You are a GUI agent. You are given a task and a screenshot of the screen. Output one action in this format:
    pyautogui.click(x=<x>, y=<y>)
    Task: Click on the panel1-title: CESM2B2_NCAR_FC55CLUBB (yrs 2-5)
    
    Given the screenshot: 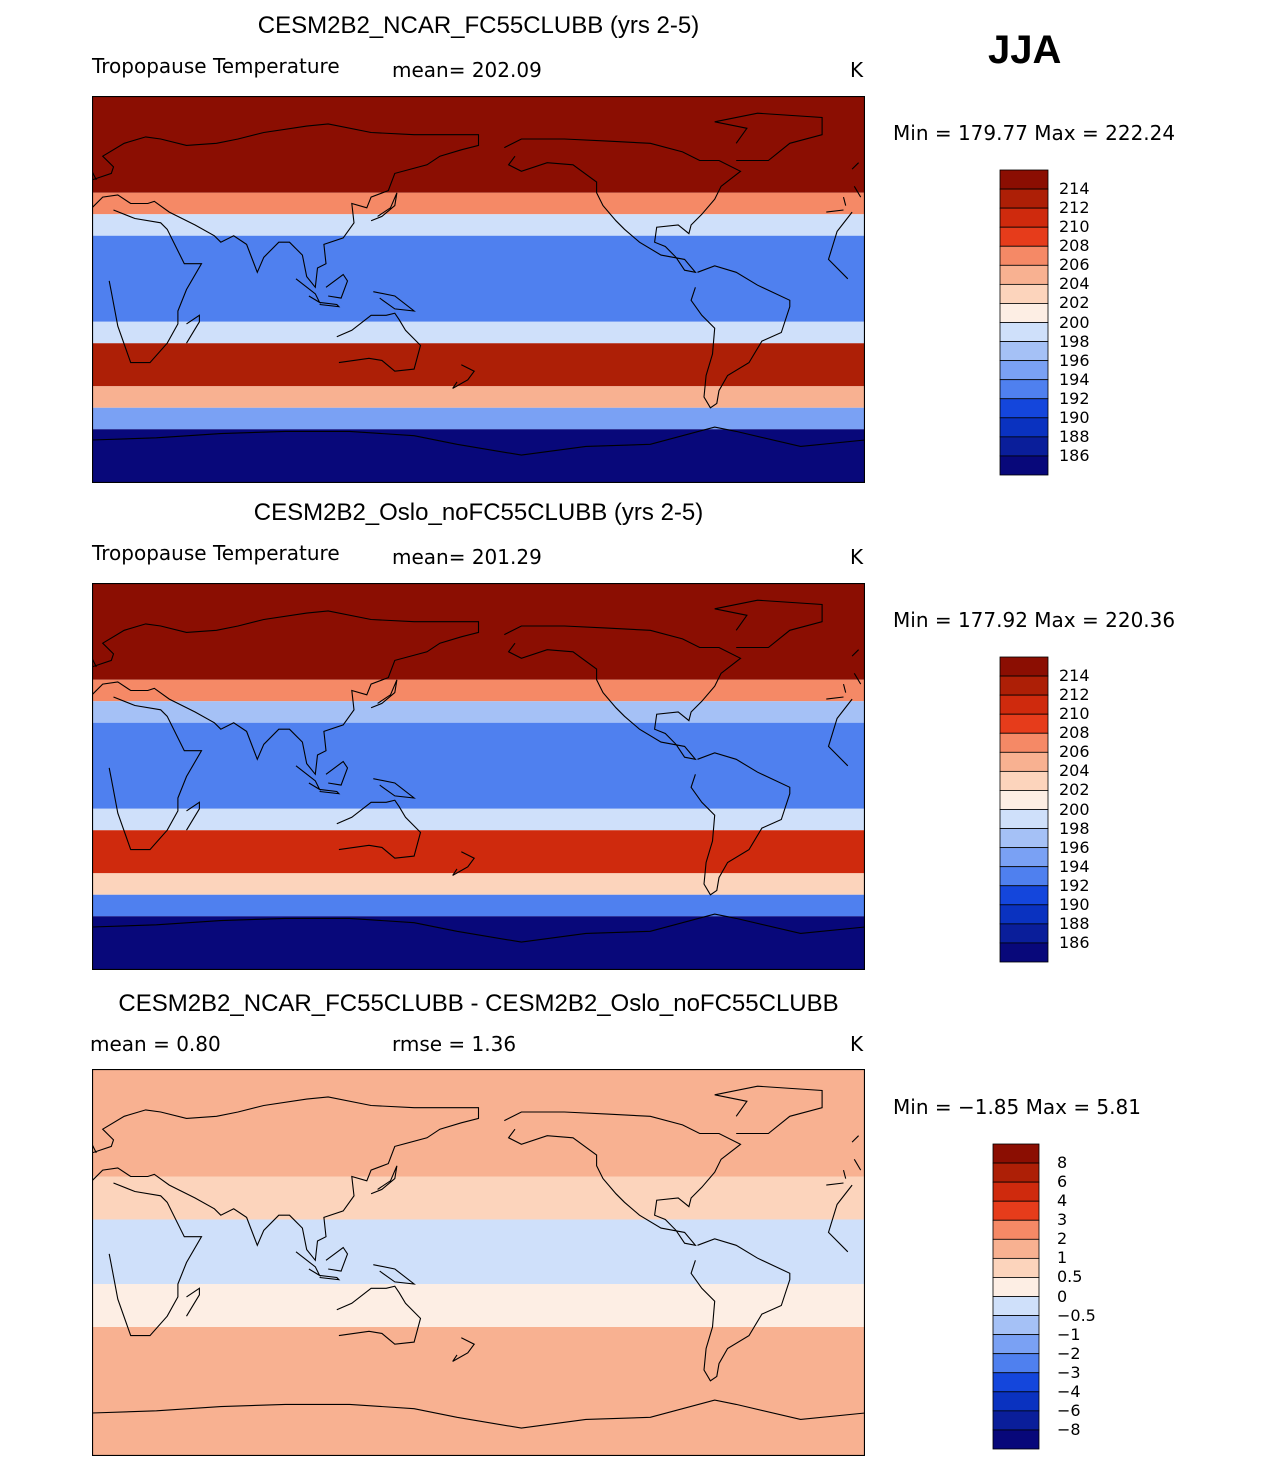 What is the action you would take?
    pyautogui.click(x=478, y=25)
    